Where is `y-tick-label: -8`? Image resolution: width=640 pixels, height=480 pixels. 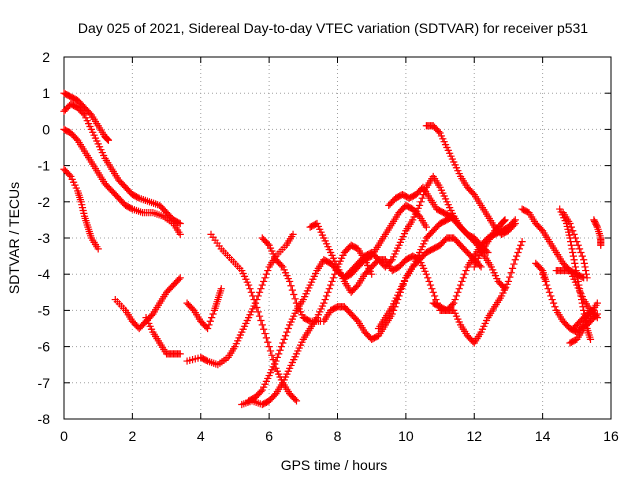
y-tick-label: -8 is located at coordinates (44, 419).